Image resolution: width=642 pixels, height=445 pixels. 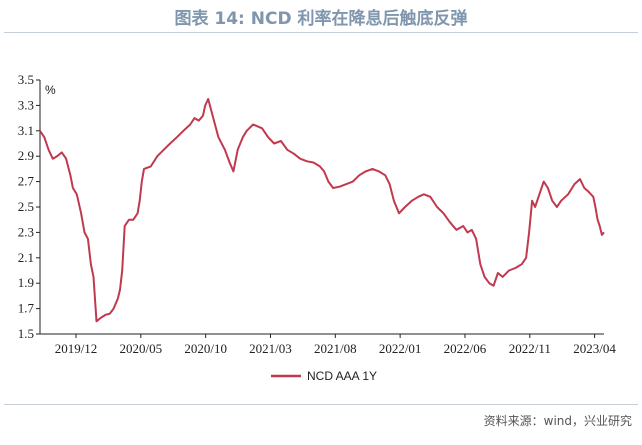 What do you see at coordinates (557, 421) in the screenshot?
I see `source-note: 资料来源：wind，兴业研究` at bounding box center [557, 421].